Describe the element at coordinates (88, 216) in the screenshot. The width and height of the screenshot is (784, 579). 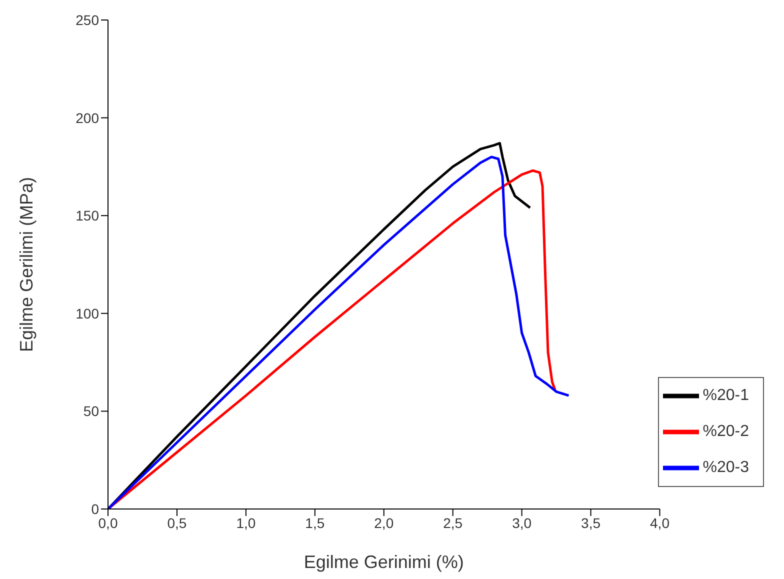
I see `y-tick-label: 150` at that location.